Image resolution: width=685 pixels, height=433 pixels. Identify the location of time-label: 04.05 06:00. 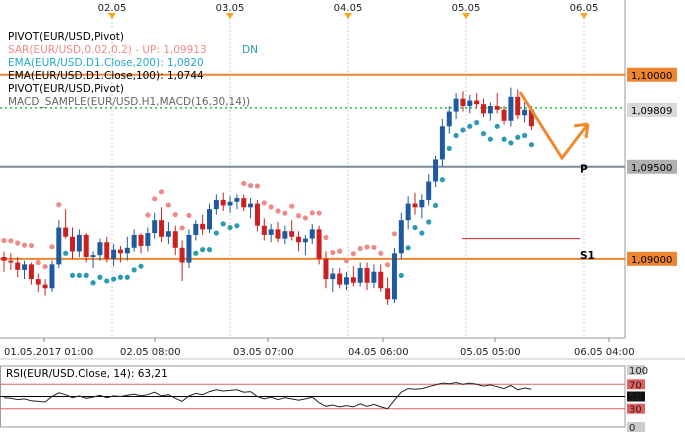
(378, 352).